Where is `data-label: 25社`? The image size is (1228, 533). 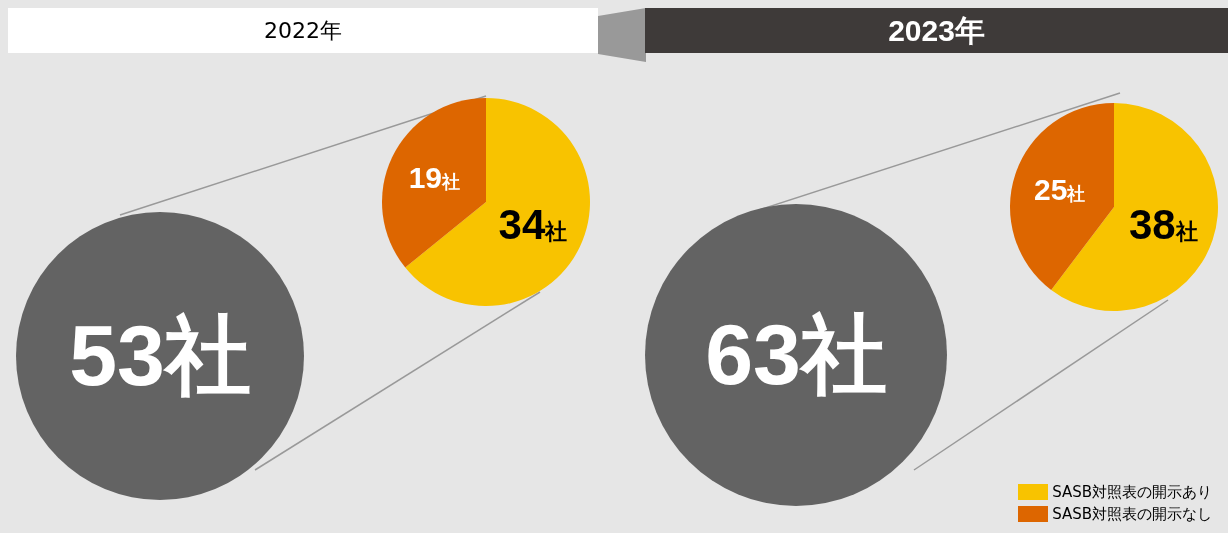 data-label: 25社 is located at coordinates (1060, 189).